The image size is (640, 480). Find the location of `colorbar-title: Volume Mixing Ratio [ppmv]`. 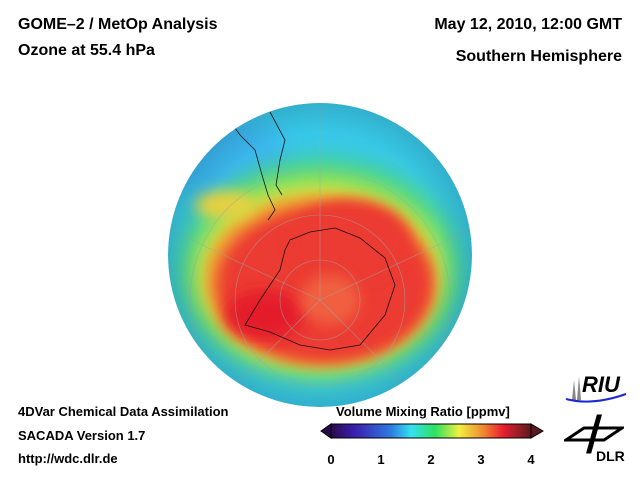

colorbar-title: Volume Mixing Ratio [ppmv] is located at coordinates (423, 411).